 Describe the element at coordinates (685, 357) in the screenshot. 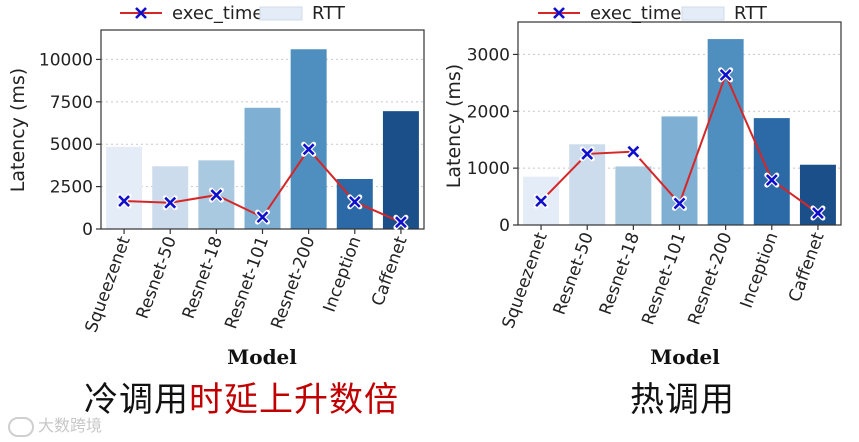

I see `warm-xlabel: Model` at that location.